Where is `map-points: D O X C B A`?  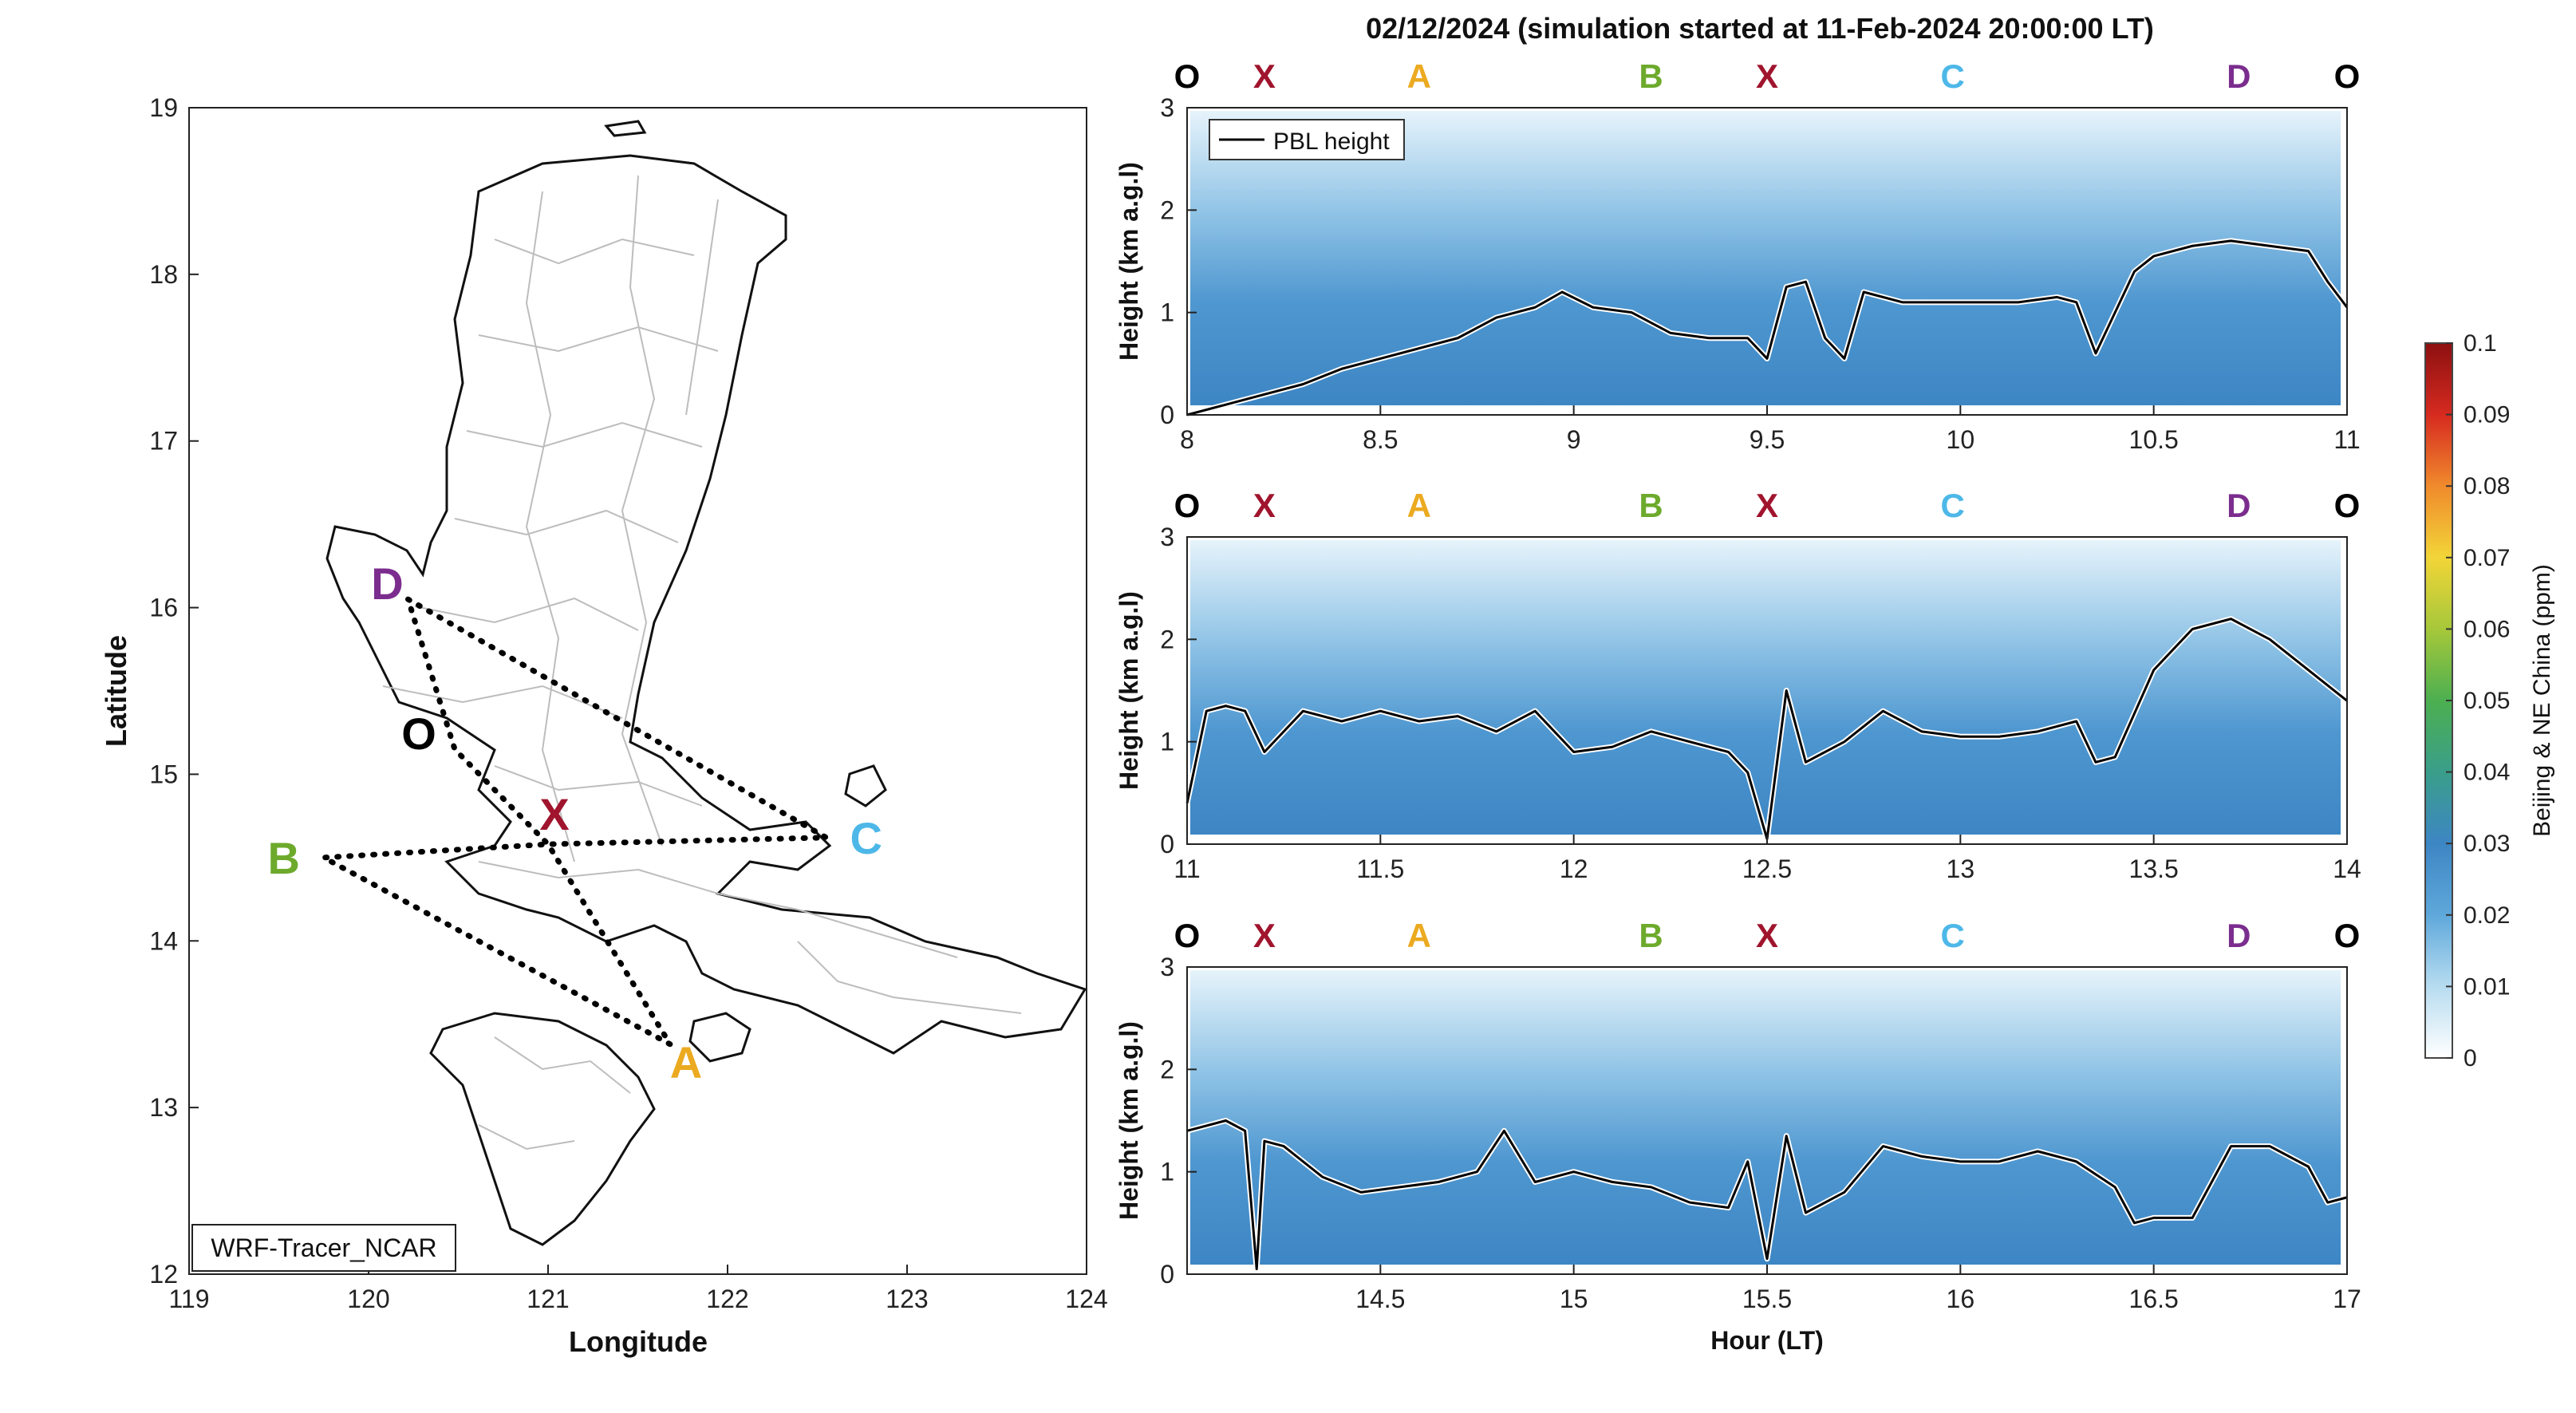
map-points: D O X C B A is located at coordinates (575, 822).